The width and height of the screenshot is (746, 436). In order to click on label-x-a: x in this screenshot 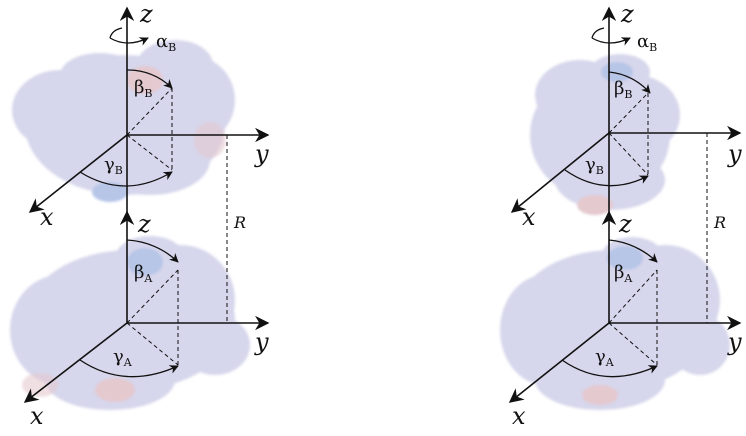, I will do `click(37, 416)`.